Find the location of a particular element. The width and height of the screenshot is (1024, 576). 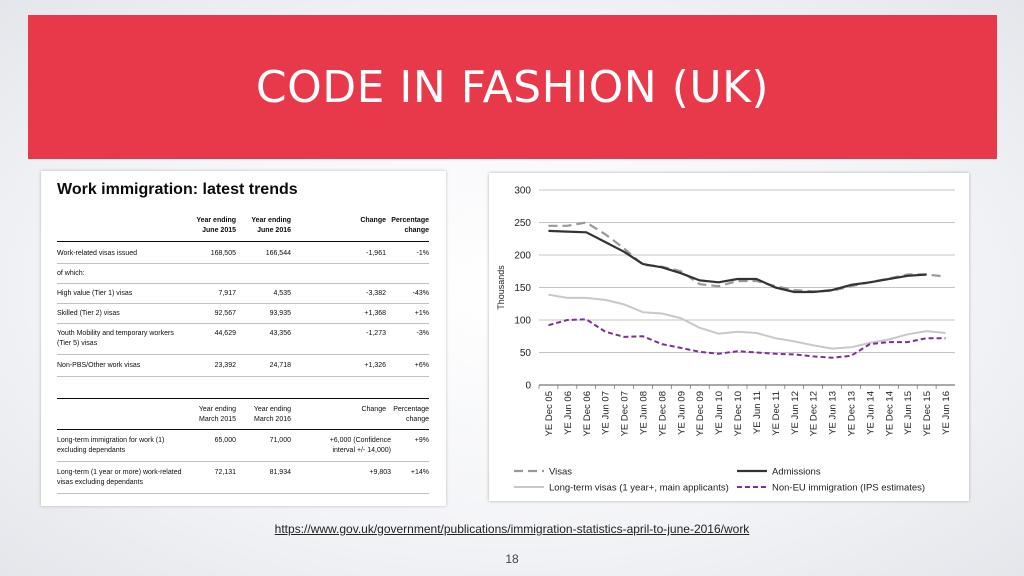

x-tick-label: YE Jun 12 is located at coordinates (795, 413).